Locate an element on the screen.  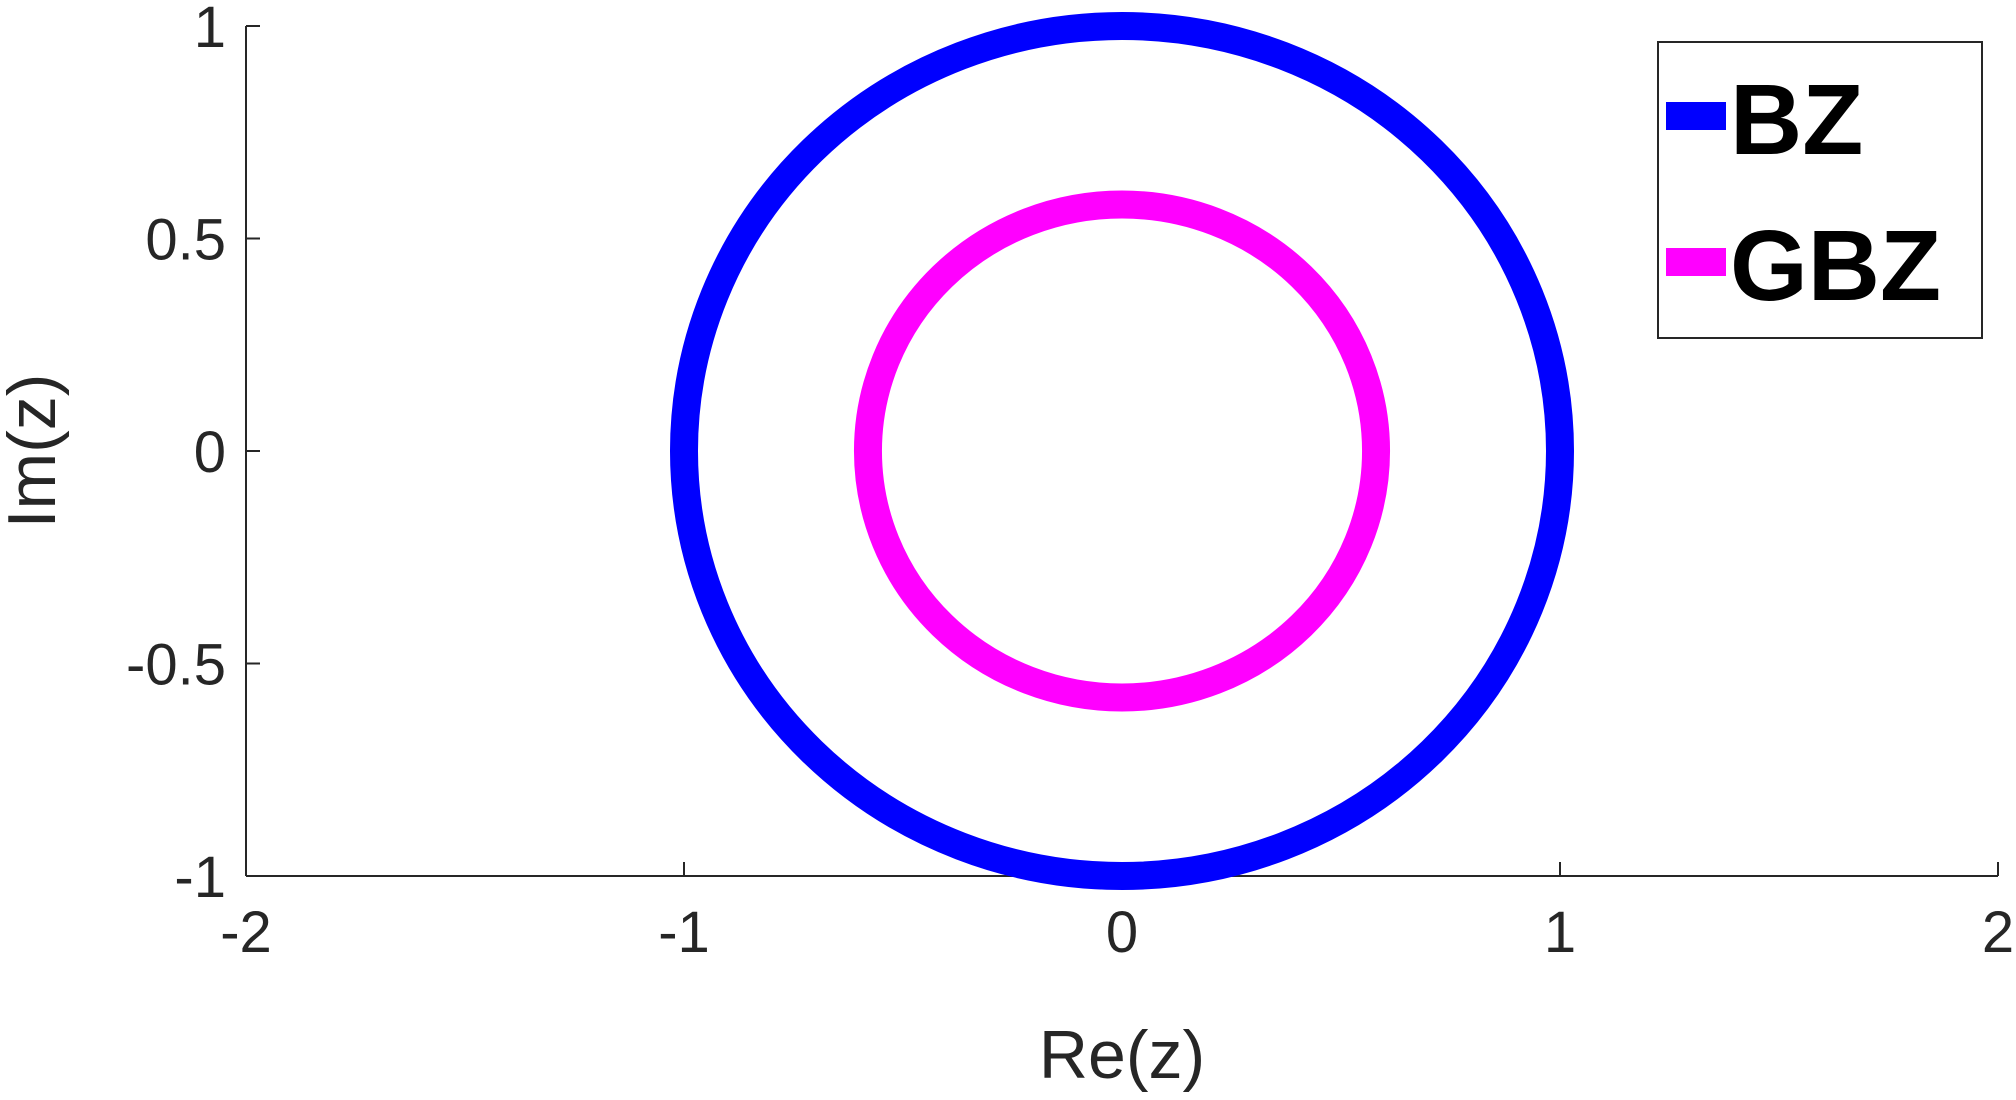
legend: BZ GBZ is located at coordinates (1820, 190).